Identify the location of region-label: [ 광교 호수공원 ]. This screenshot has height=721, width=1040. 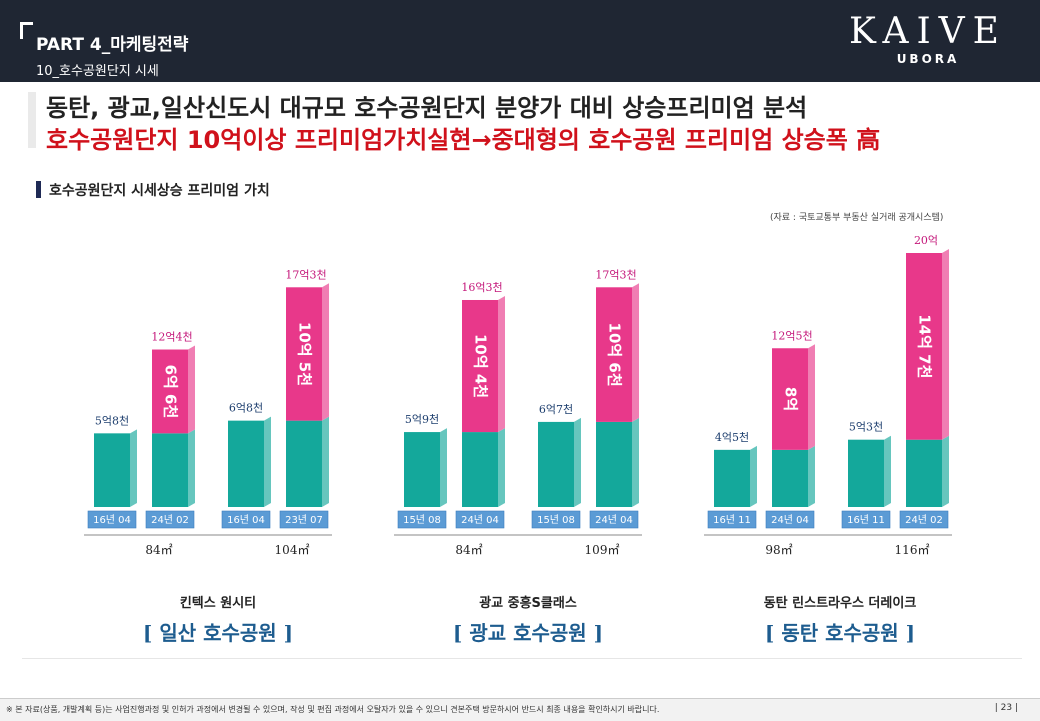
(528, 633).